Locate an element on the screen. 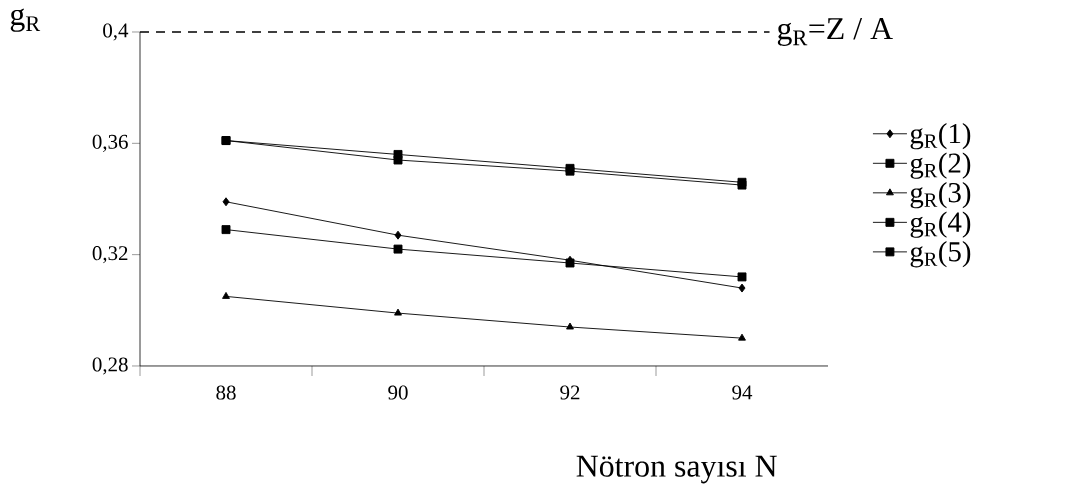  legend-label: g$_{R}$(2) is located at coordinates (940, 165).